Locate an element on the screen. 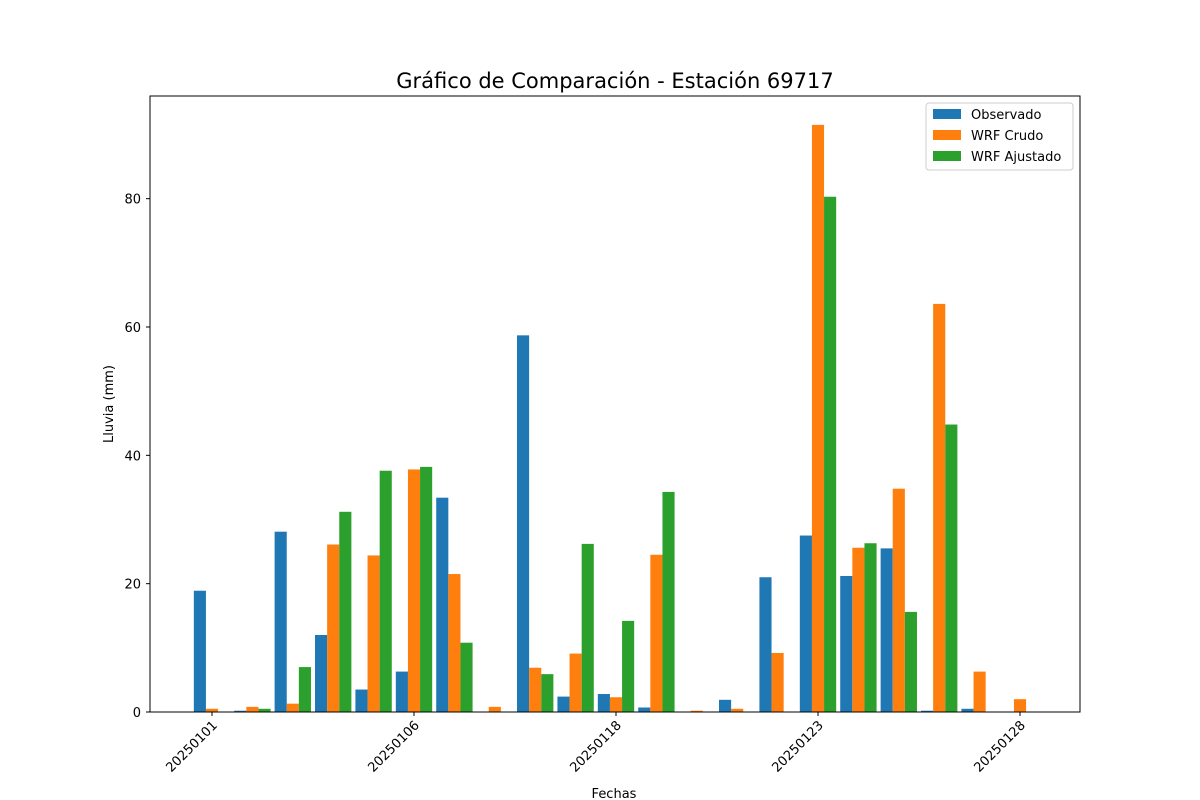 This screenshot has width=1200, height=800. legend-swatch-wrf-crudo is located at coordinates (947, 135).